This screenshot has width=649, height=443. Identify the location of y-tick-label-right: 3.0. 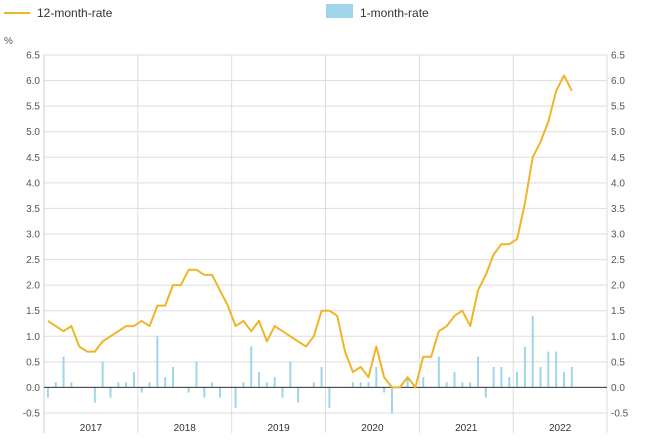
(618, 235).